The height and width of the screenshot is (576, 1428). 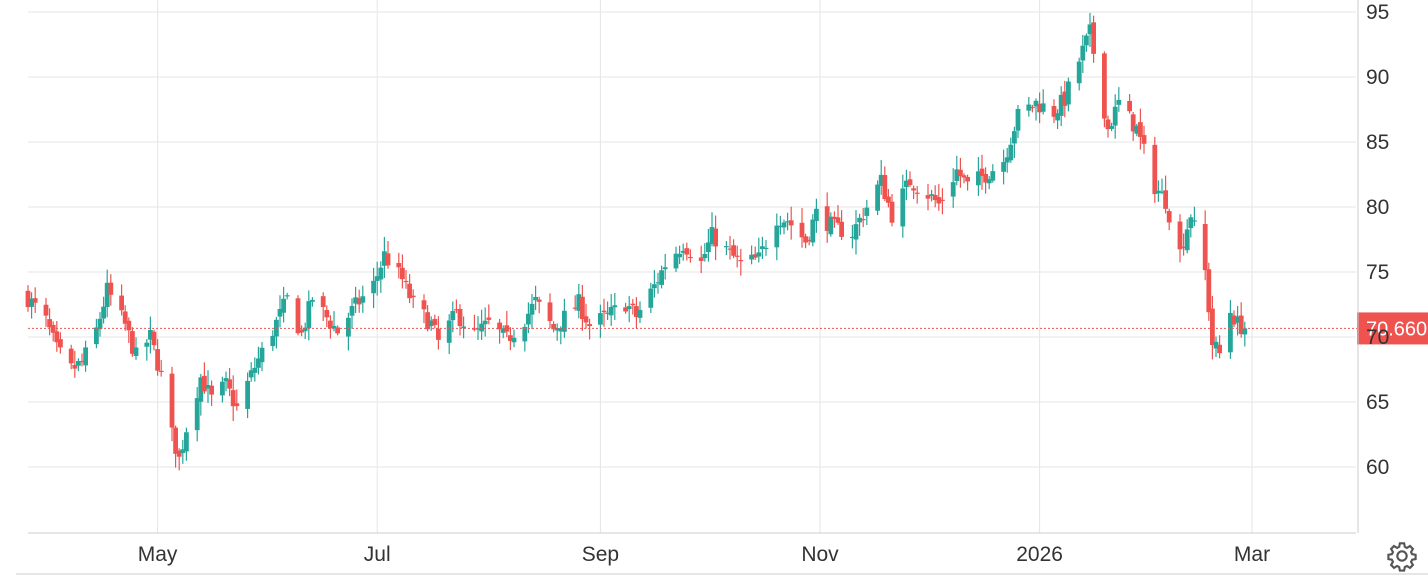 I want to click on settings-icon, so click(x=1402, y=556).